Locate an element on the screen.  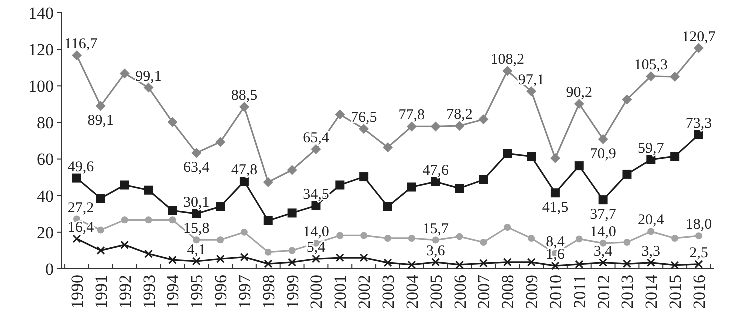
x-tick-label: 1992 is located at coordinates (125, 292).